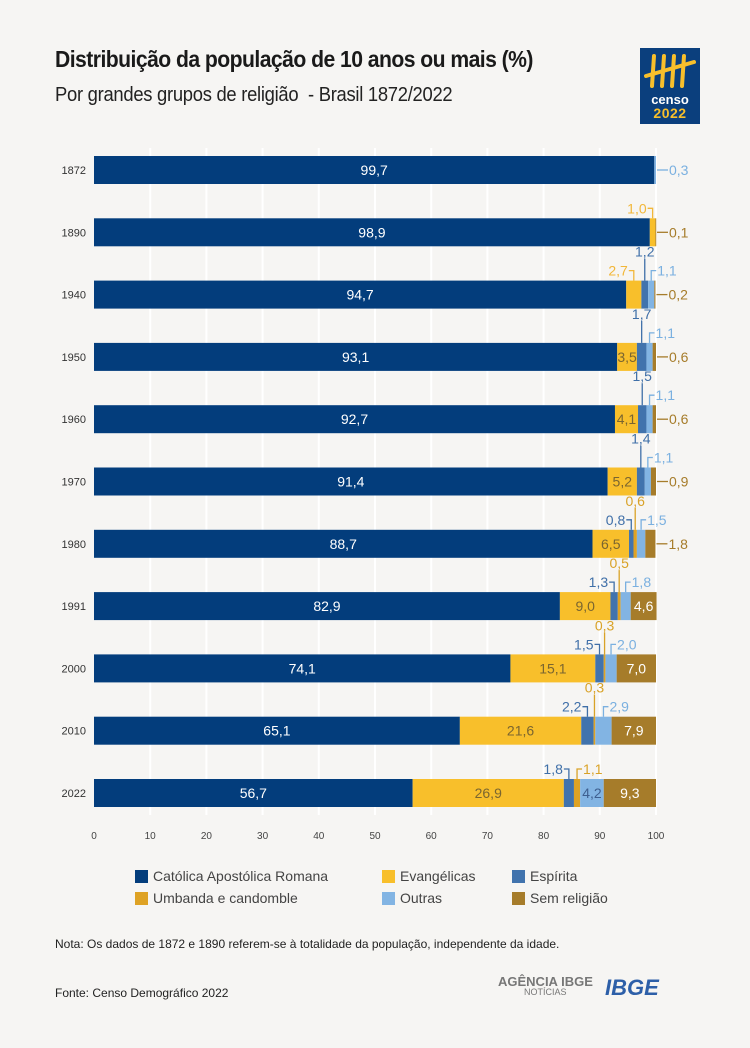 This screenshot has height=1048, width=750. Describe the element at coordinates (545, 992) in the screenshot. I see `agencia-logo-subtext: NOTÍCIAS` at that location.